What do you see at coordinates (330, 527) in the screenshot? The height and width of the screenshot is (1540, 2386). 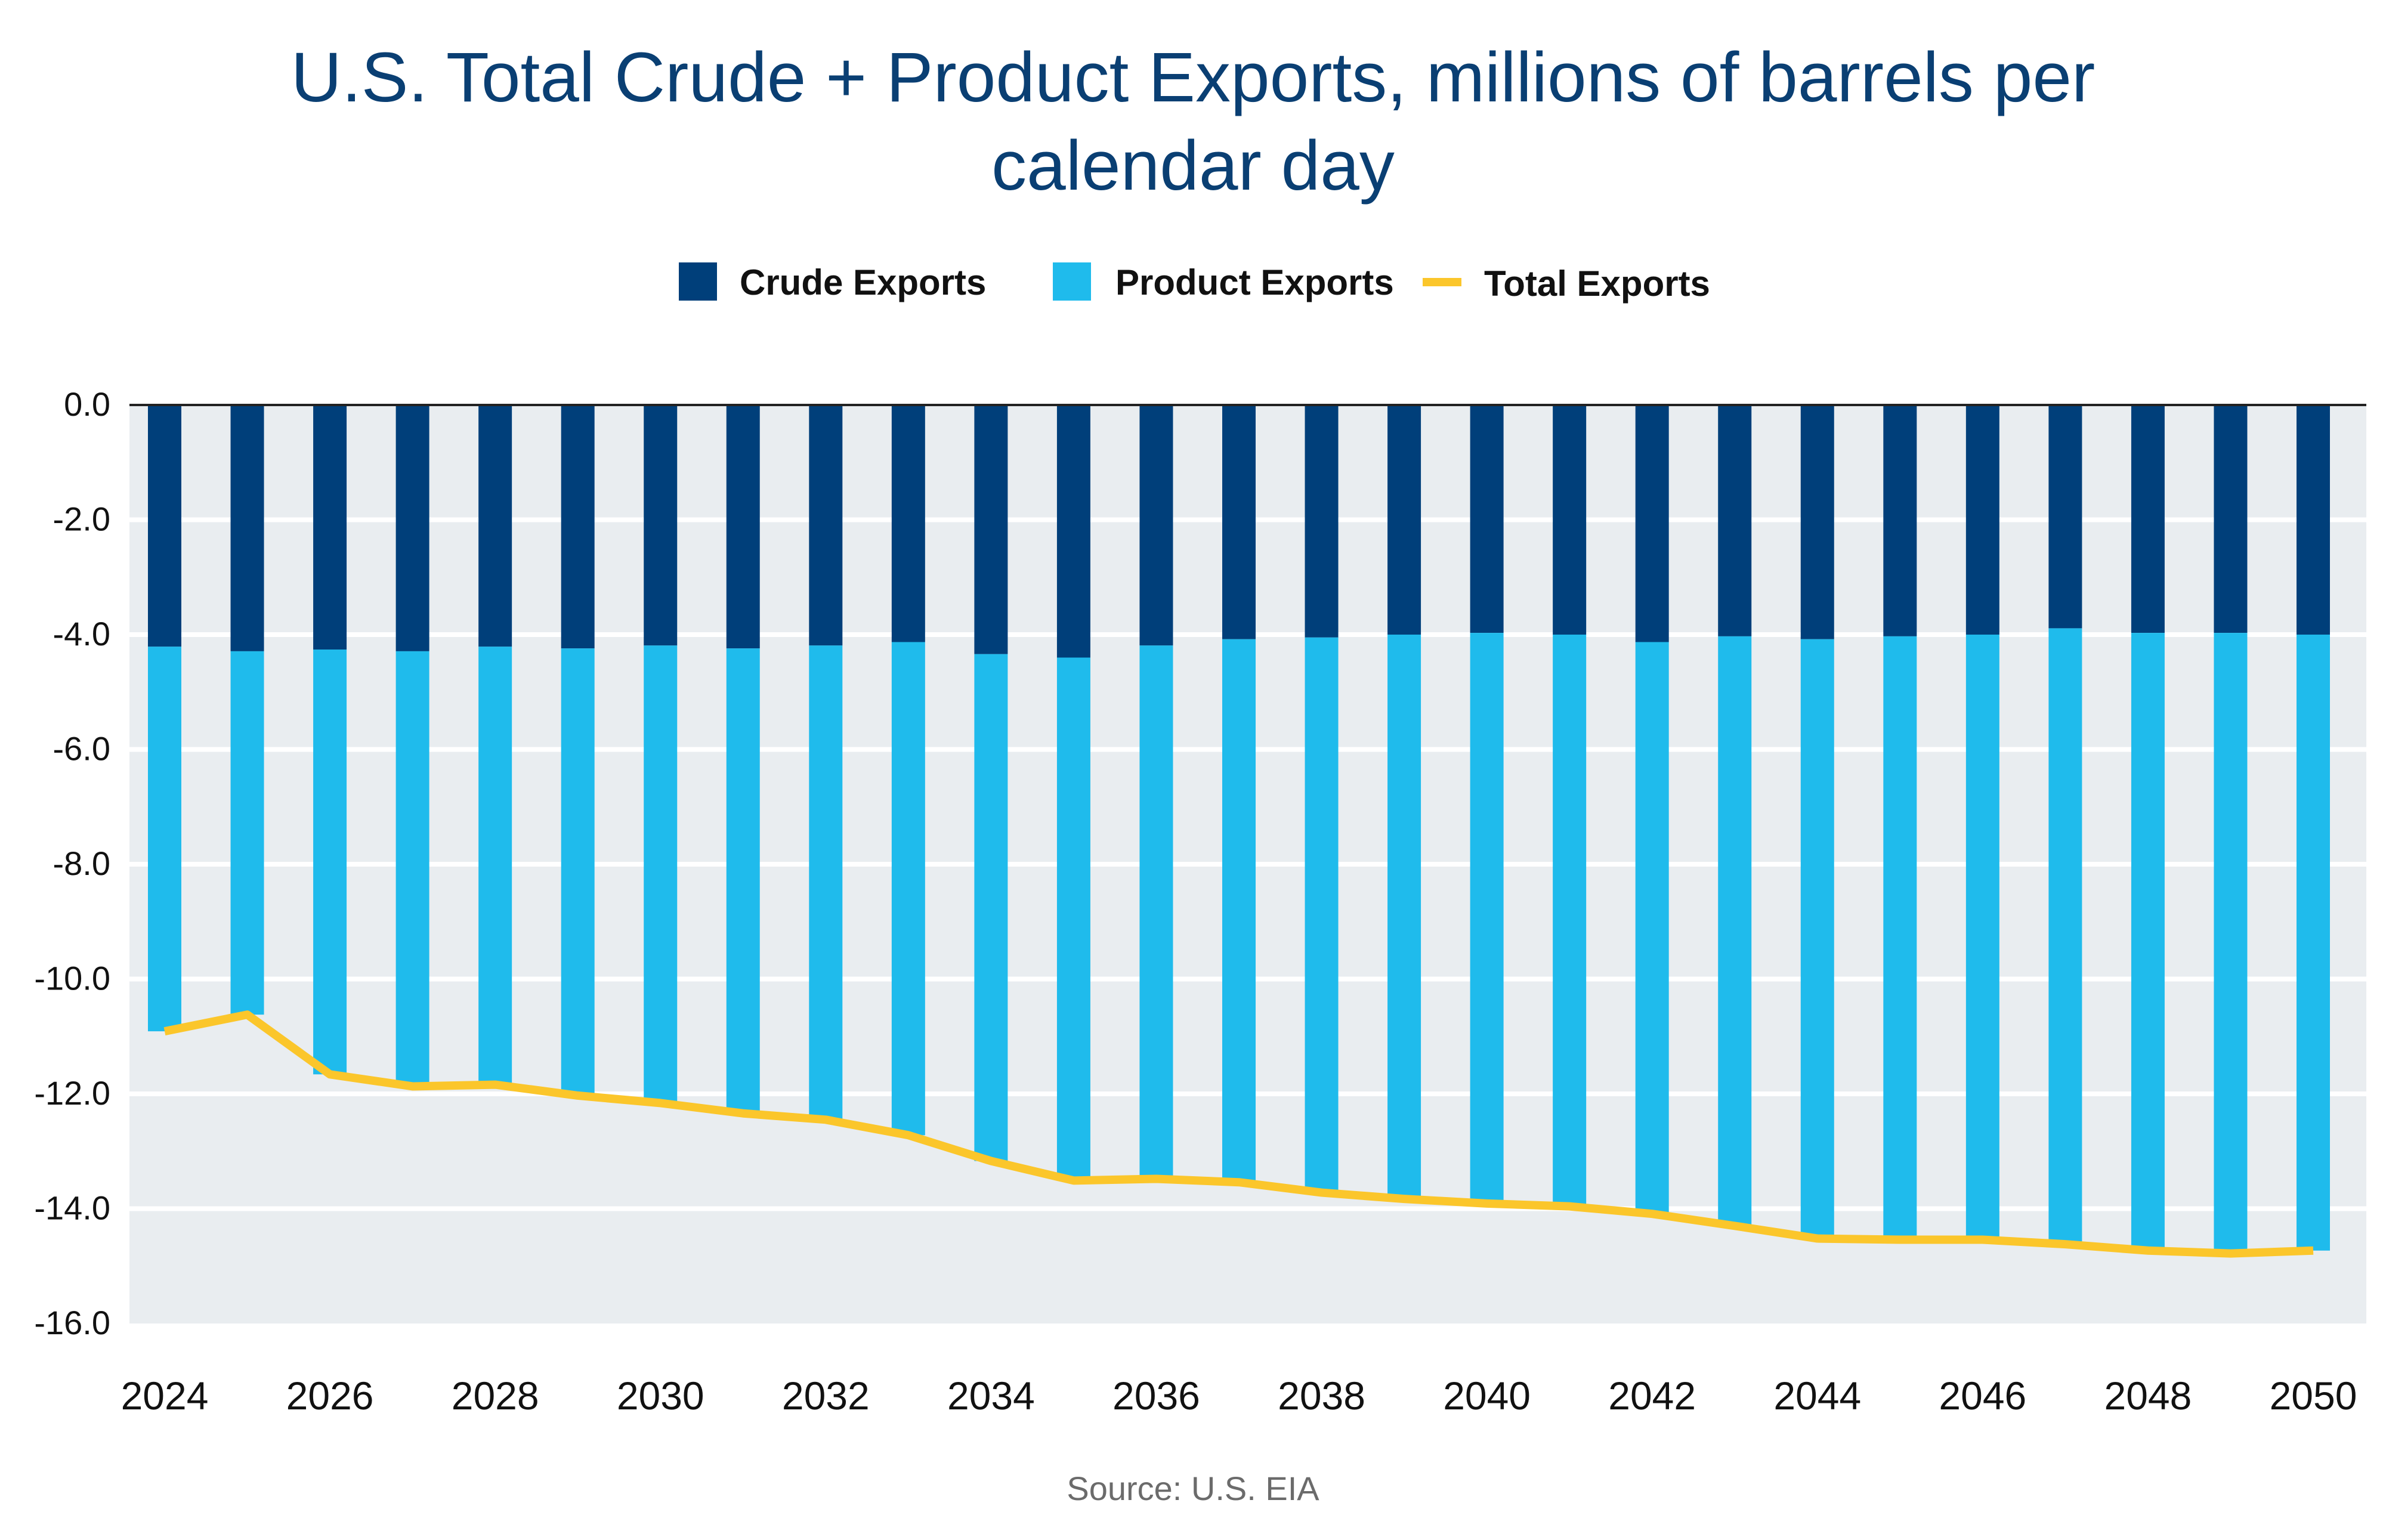 I see `bar-crude-2026` at bounding box center [330, 527].